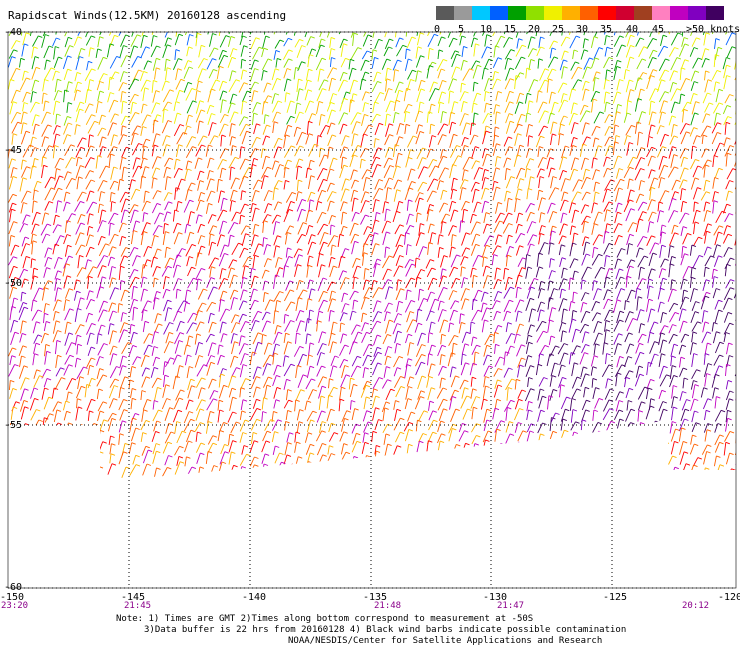  What do you see at coordinates (254, 597) in the screenshot?
I see `longitude-label: -140` at bounding box center [254, 597].